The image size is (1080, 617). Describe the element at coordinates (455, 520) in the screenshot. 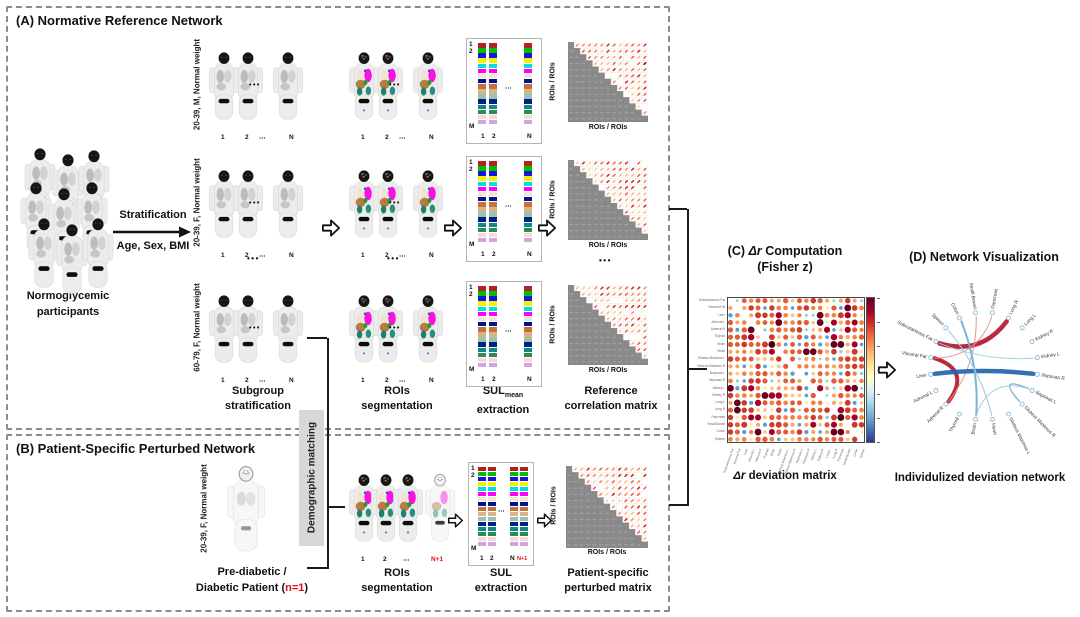

I see `arrow-rois-to-sul-b-icon` at that location.